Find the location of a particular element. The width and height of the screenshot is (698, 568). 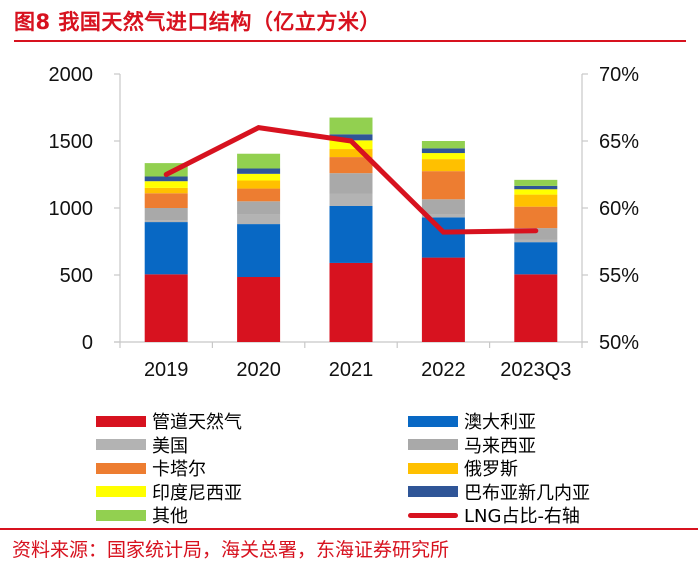

legend-label: 卡塔尔 is located at coordinates (179, 469).